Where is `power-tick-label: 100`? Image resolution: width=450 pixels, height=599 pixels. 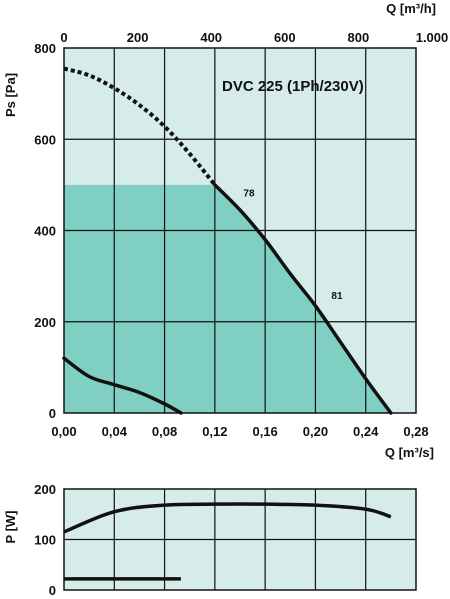 power-tick-label: 100 is located at coordinates (45, 540).